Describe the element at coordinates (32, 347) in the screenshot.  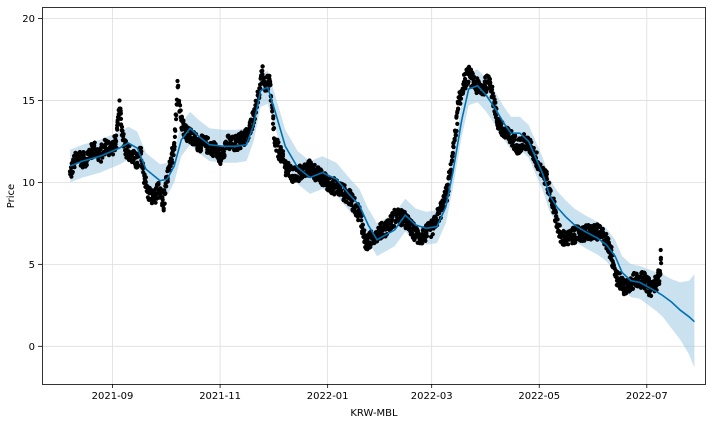
I see `y-tick-label: 0` at that location.